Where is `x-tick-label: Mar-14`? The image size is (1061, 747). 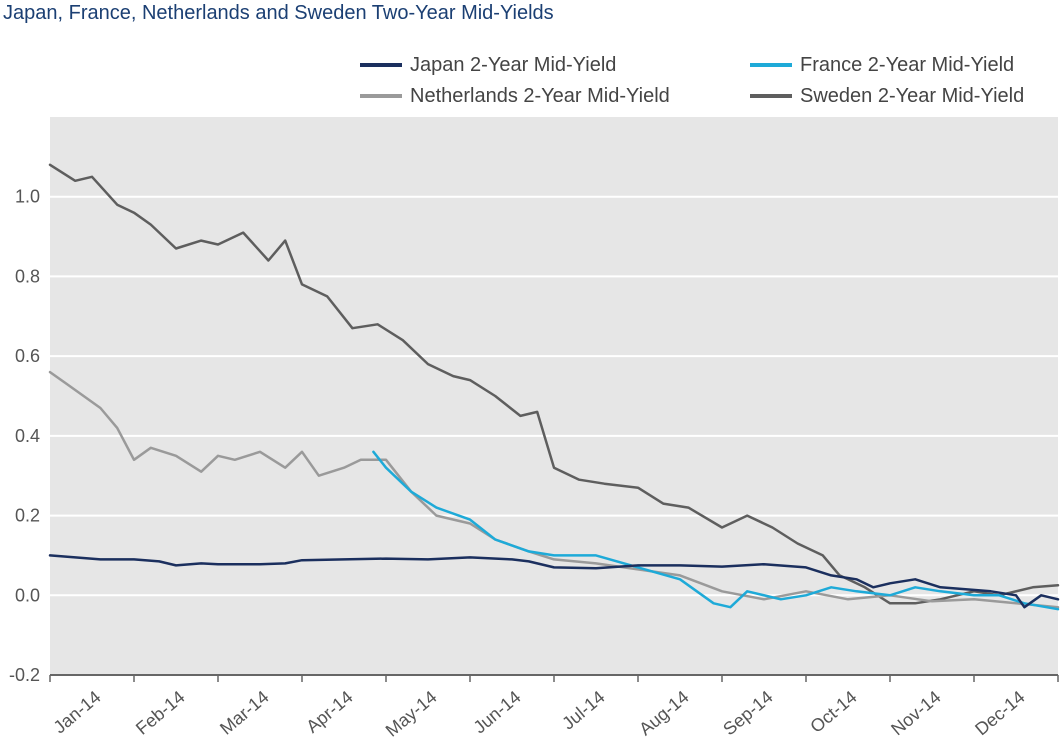 x-tick-label: Mar-14 is located at coordinates (244, 713).